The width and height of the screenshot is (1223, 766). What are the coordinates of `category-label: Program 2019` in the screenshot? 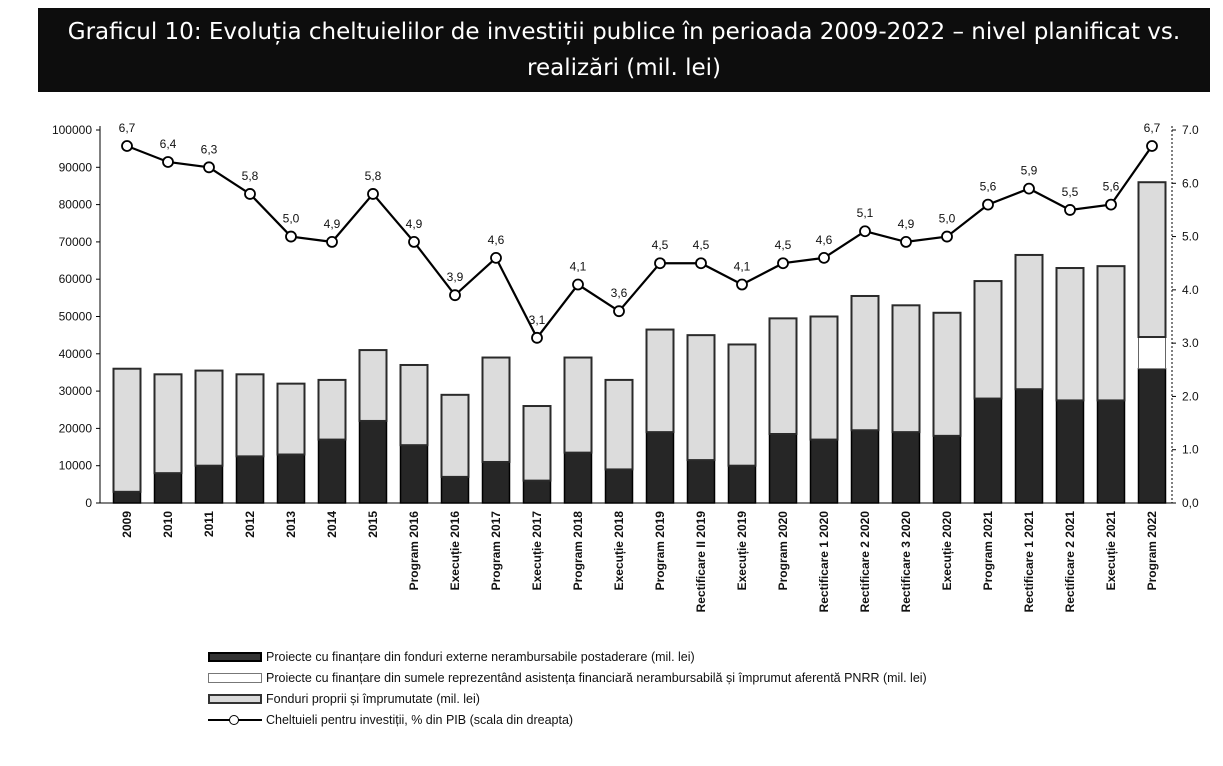 It's located at (660, 551).